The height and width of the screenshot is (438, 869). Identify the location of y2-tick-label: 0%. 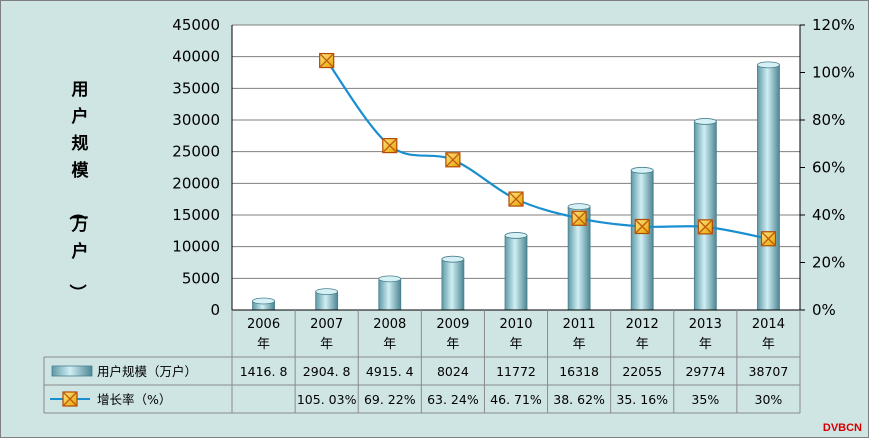
(824, 310).